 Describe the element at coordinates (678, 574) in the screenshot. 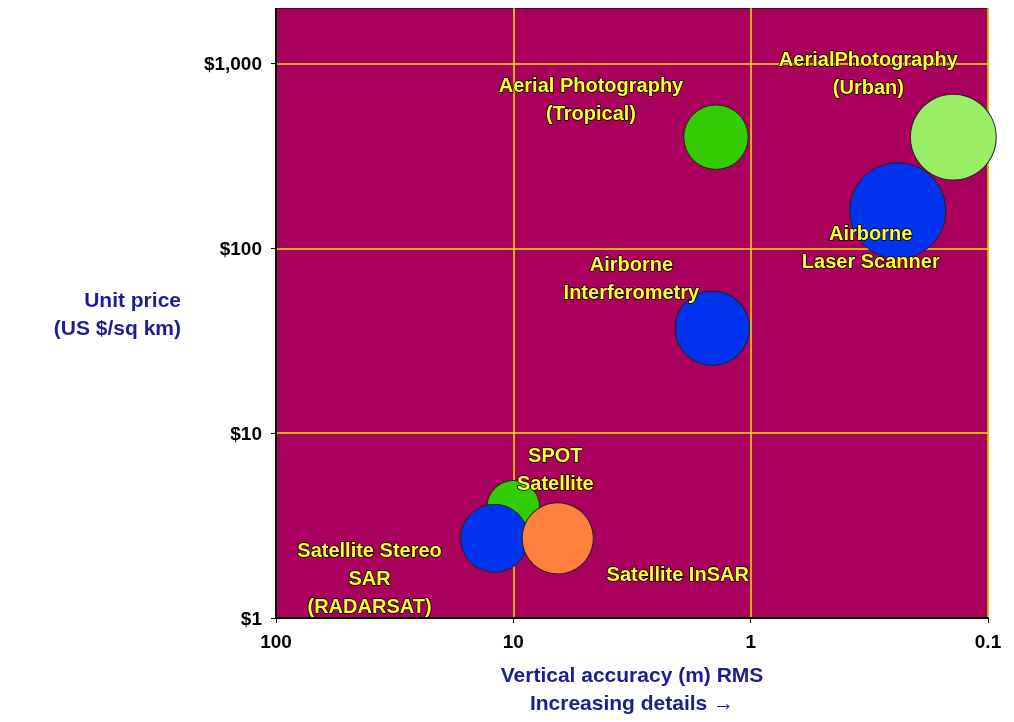

I see `series-label: Satellite InSAR` at that location.